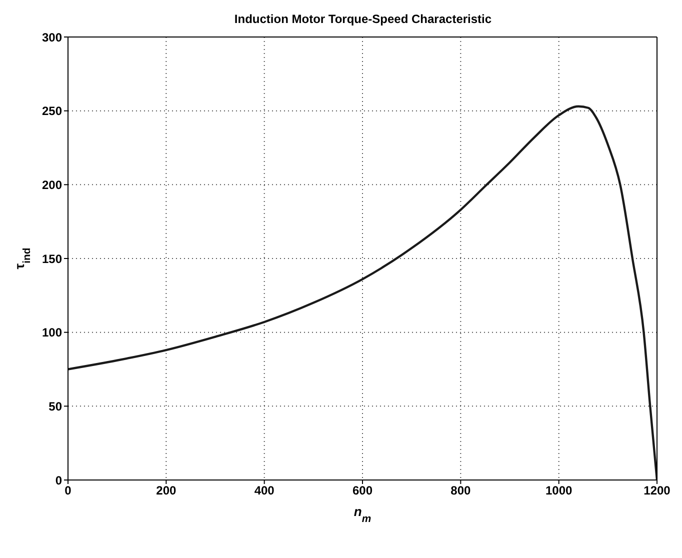 The image size is (682, 558). Describe the element at coordinates (264, 491) in the screenshot. I see `x-tick-label: 400` at that location.